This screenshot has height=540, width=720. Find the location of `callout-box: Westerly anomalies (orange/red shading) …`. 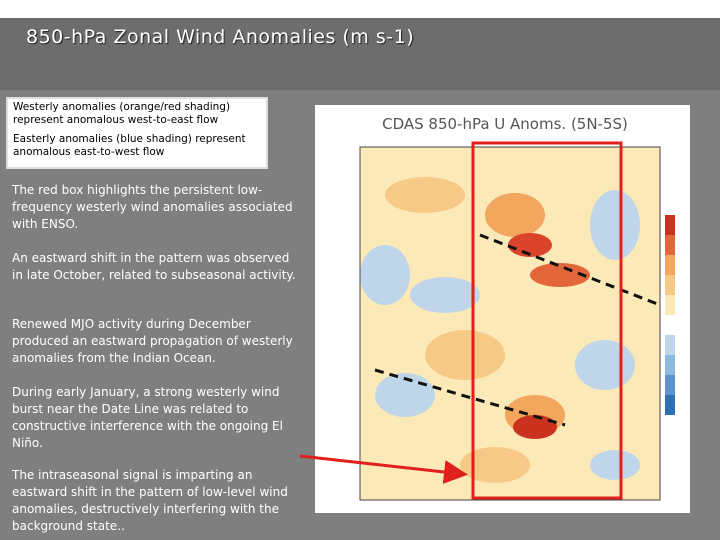

callout-box: Westerly anomalies (orange/red shading) … is located at coordinates (137, 133).